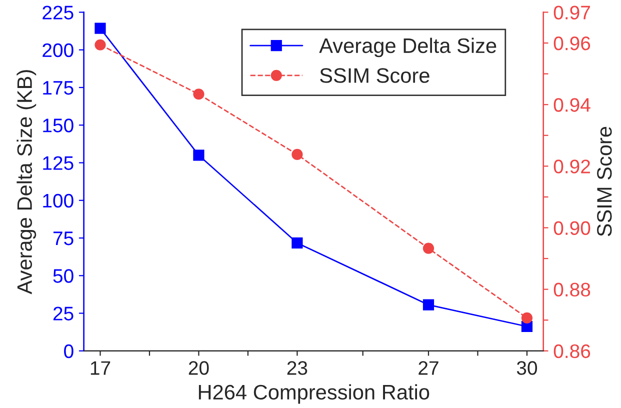 This screenshot has width=621, height=408. I want to click on x-tick-label: 23, so click(297, 368).